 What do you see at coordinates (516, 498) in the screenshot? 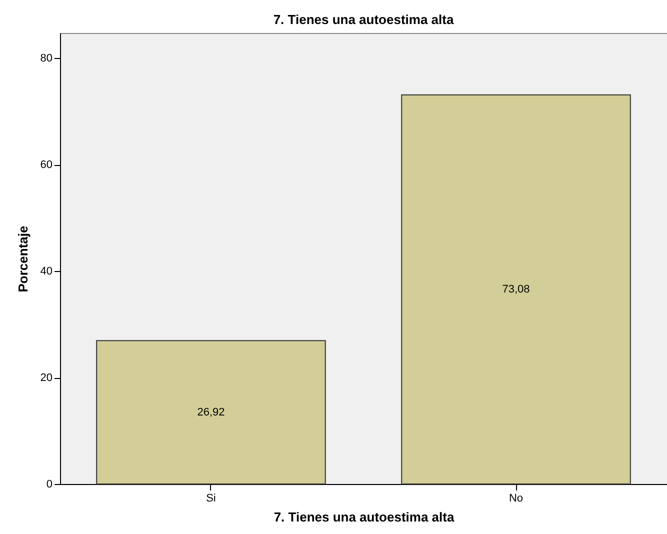
I see `x-tick-label: No` at bounding box center [516, 498].